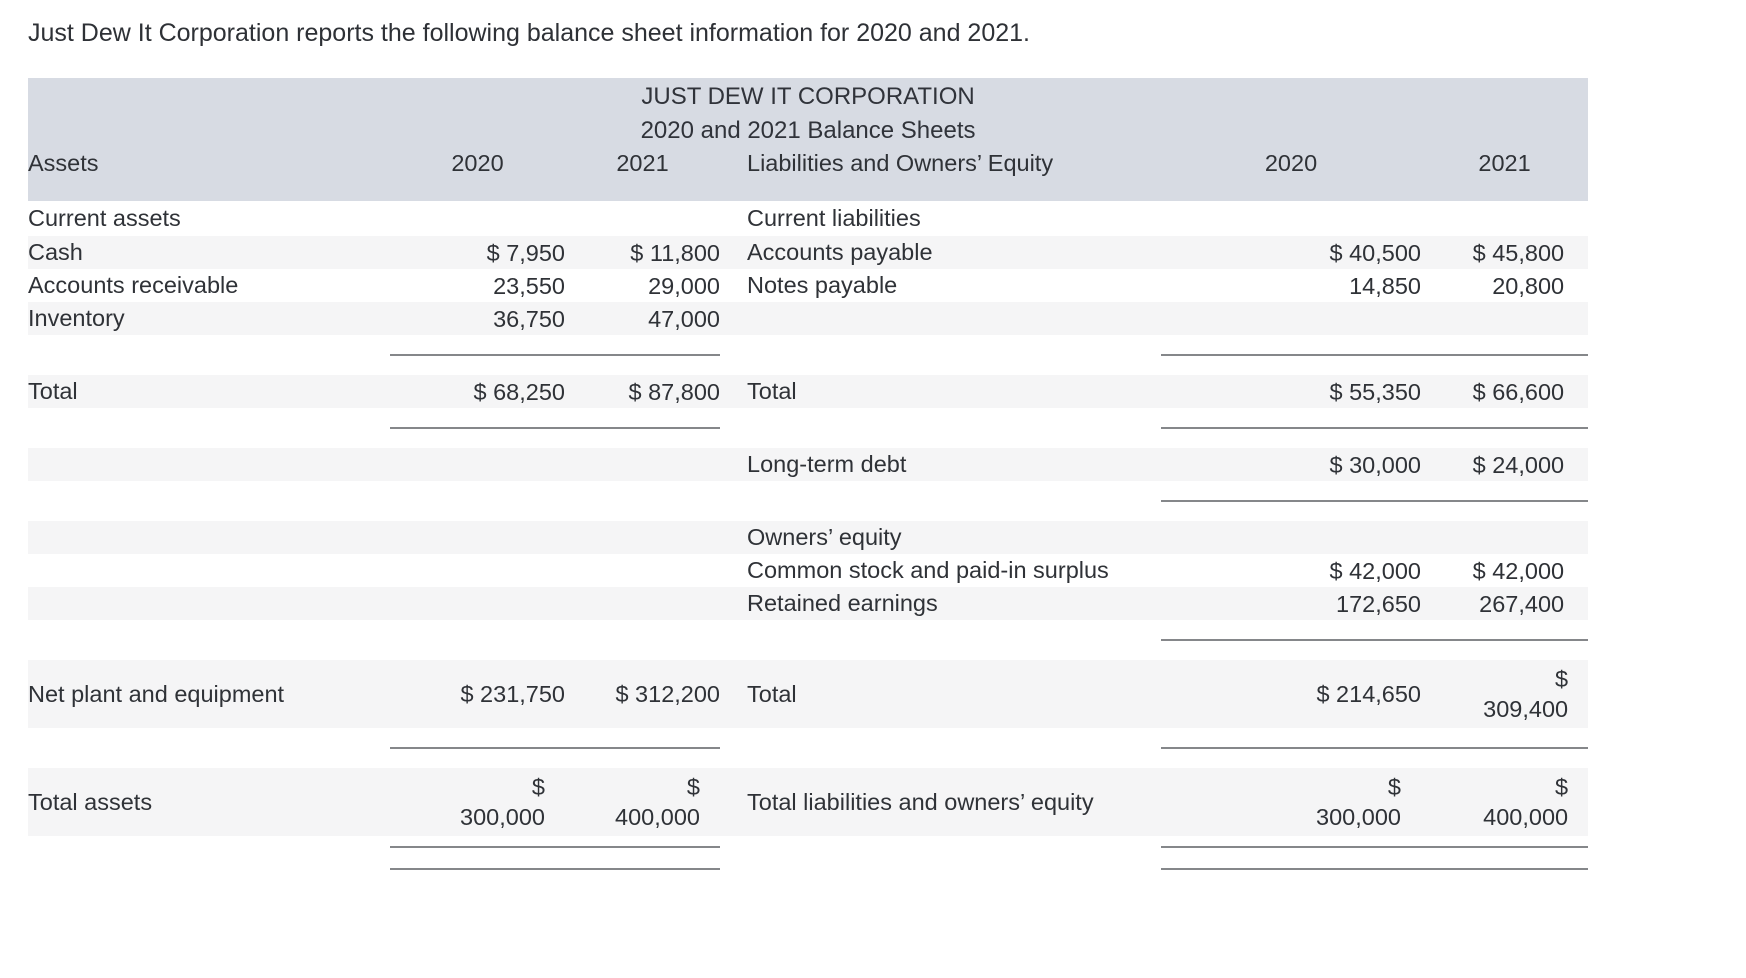 The width and height of the screenshot is (1746, 978). Describe the element at coordinates (808, 96) in the screenshot. I see `table-title: JUST DEW IT CORPORATION` at that location.